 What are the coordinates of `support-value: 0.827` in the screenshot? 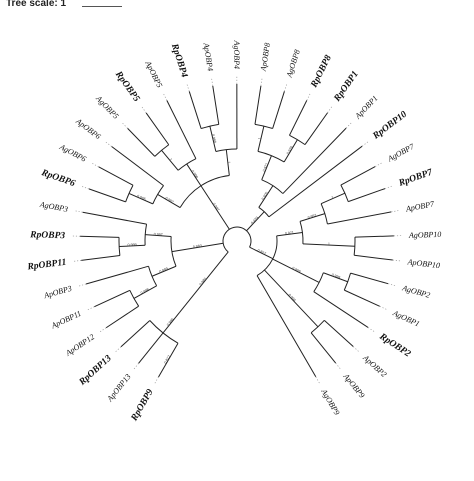 It's located at (262, 252).